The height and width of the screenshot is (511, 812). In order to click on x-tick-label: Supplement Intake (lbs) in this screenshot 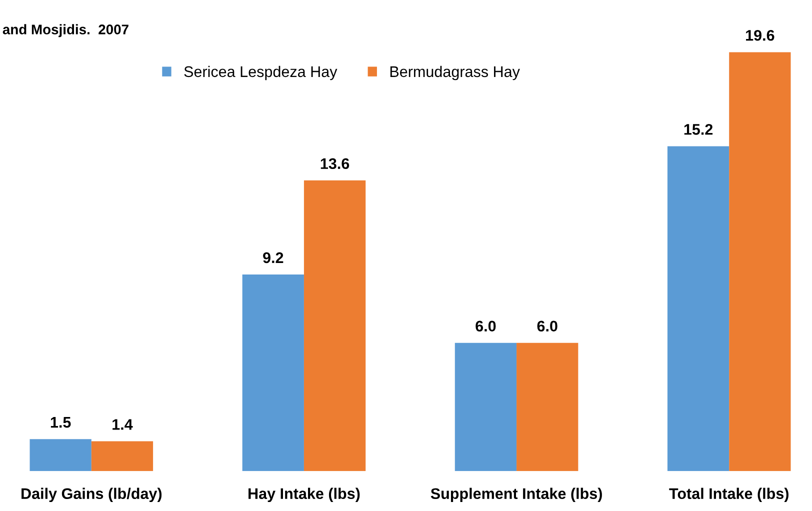, I will do `click(516, 495)`.